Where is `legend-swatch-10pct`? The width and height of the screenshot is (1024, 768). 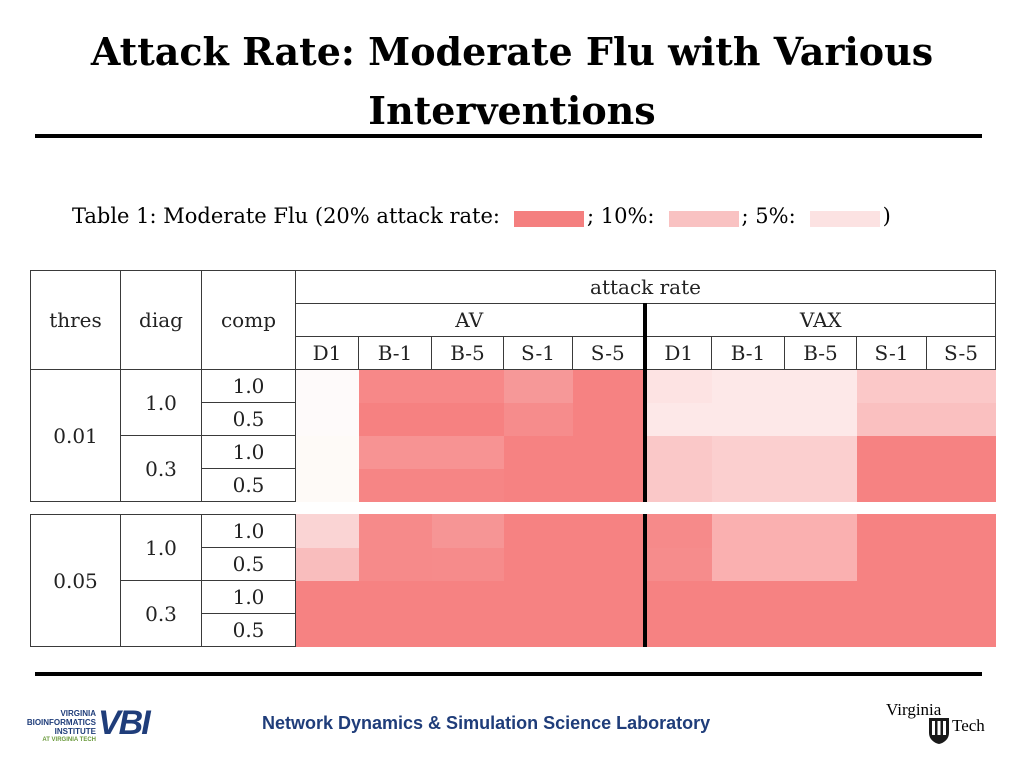
legend-swatch-10pct is located at coordinates (703, 219).